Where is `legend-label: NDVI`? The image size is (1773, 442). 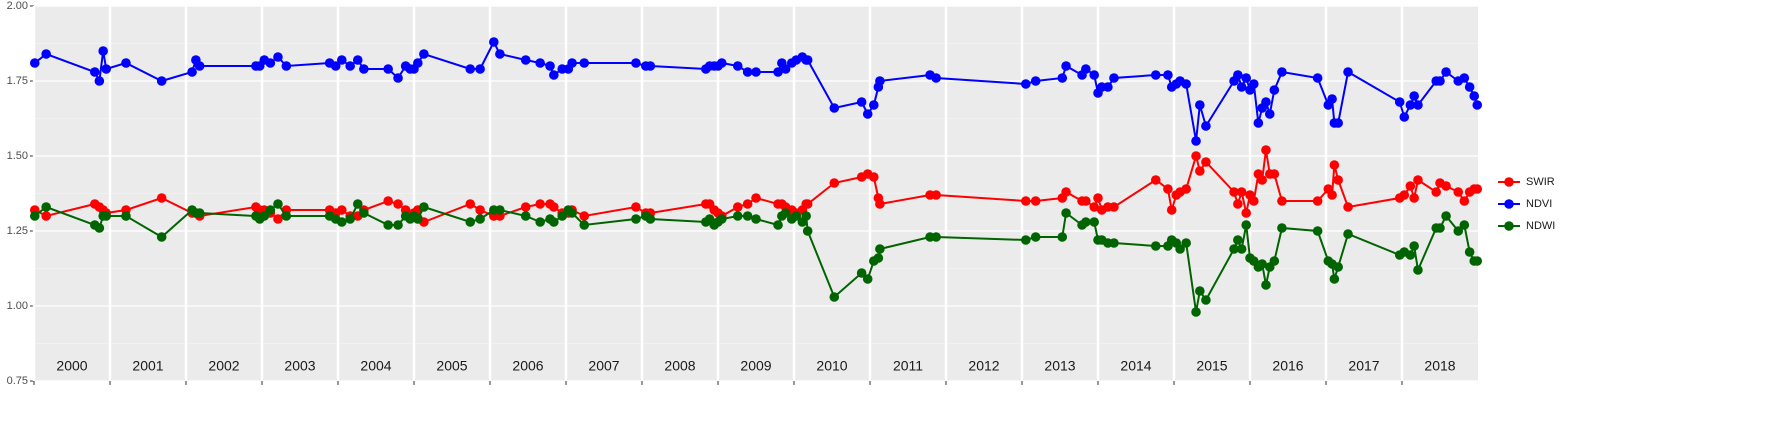
legend-label: NDVI is located at coordinates (1539, 204).